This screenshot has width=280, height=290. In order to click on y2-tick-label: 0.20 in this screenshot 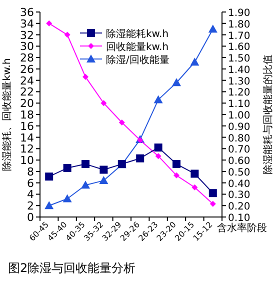, I will do `click(239, 207)`.